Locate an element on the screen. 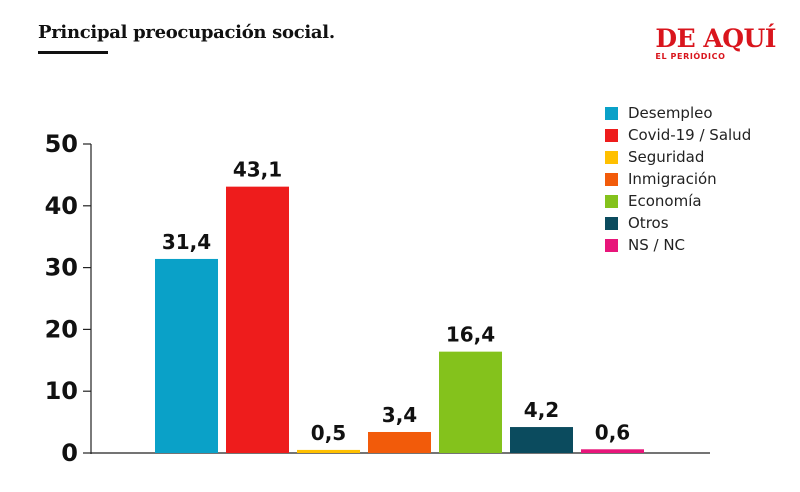 The width and height of the screenshot is (800, 492). legend-label: Otros is located at coordinates (648, 223).